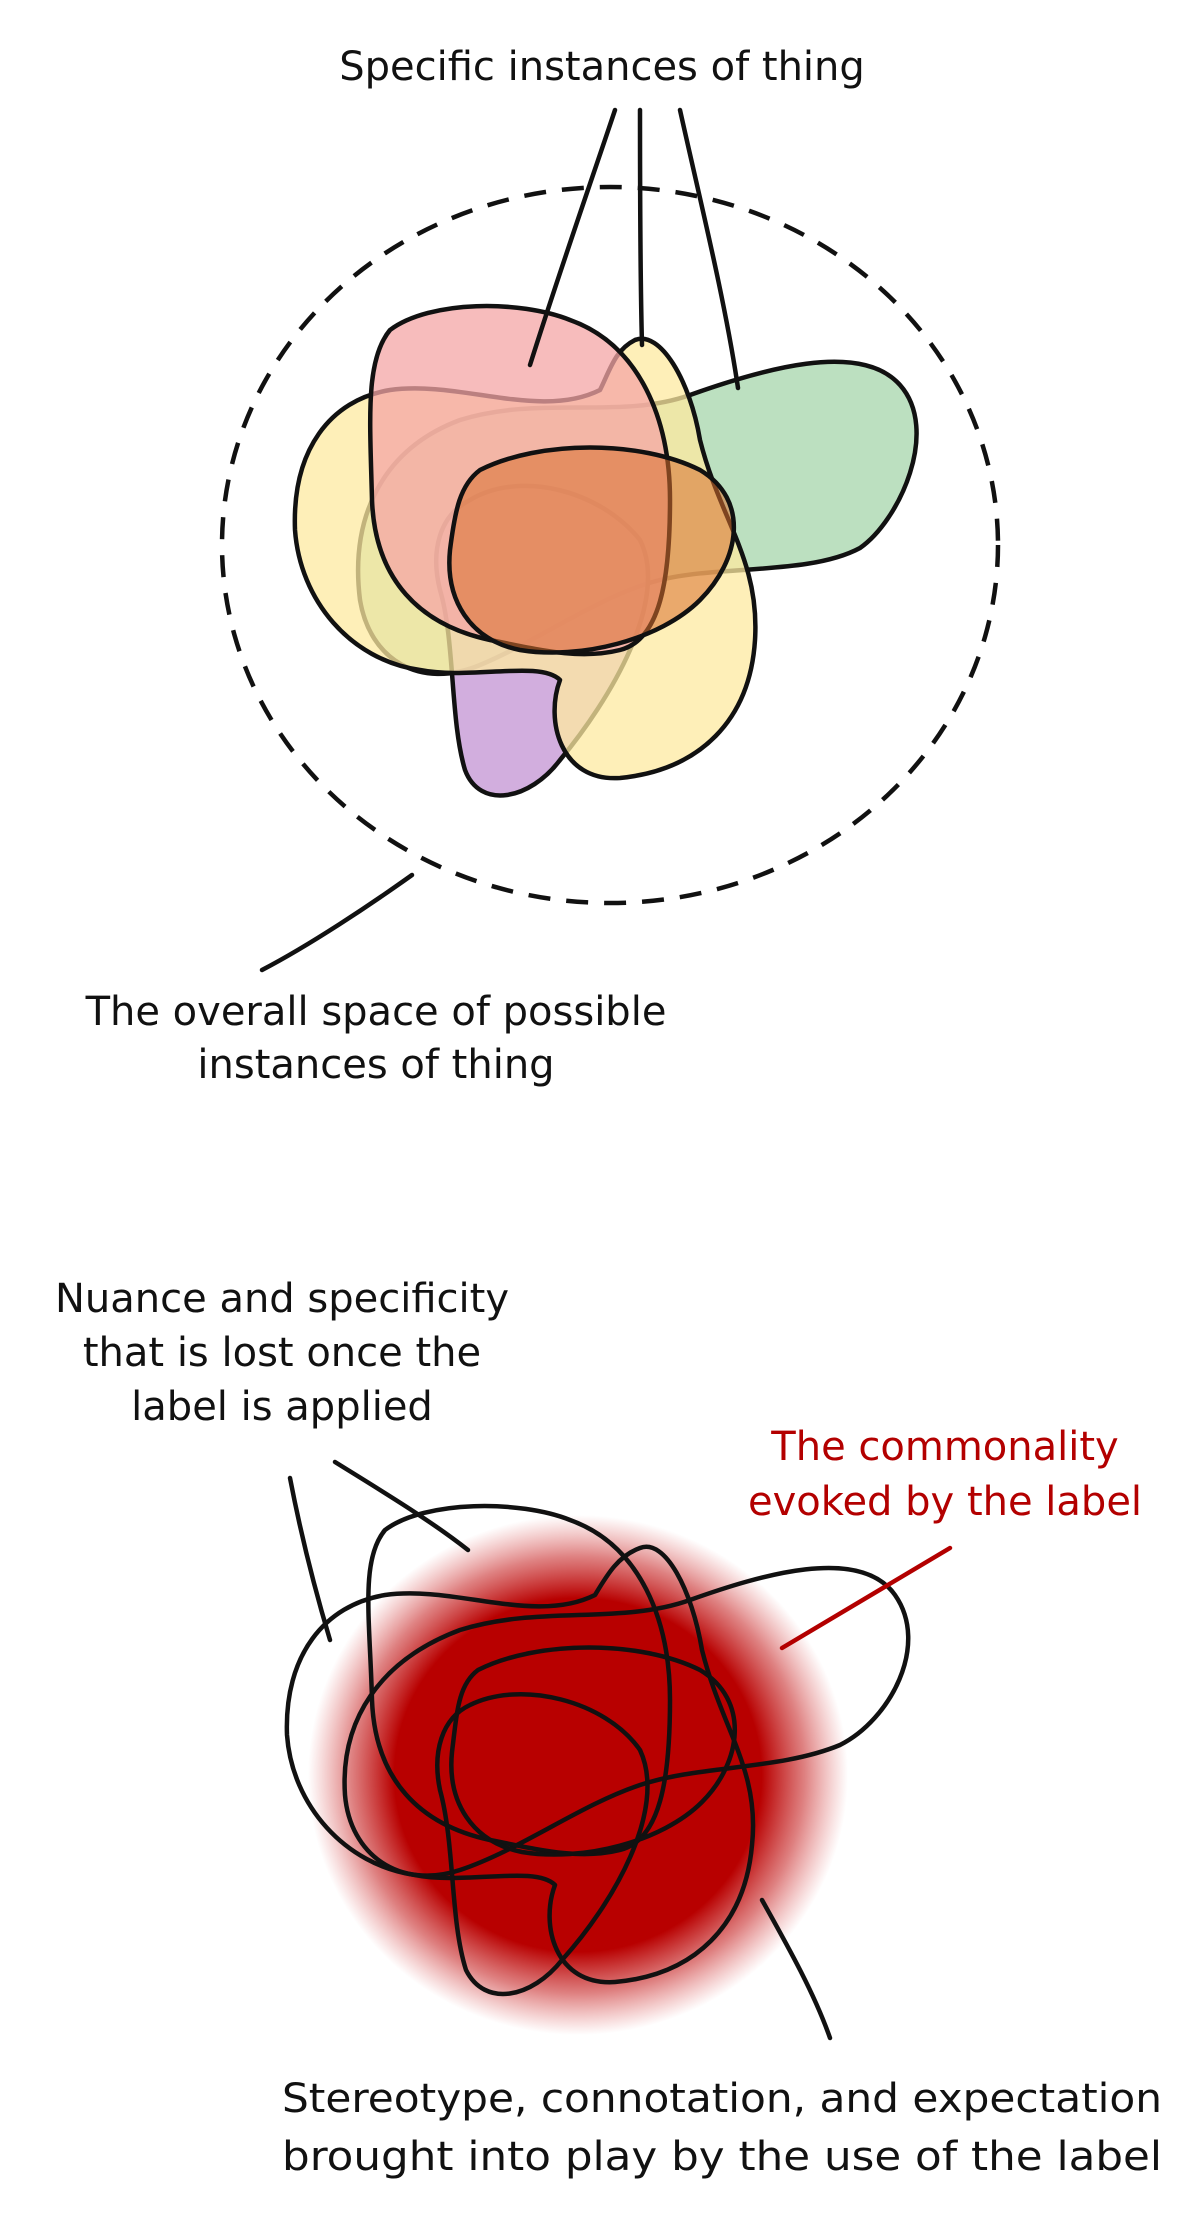 The height and width of the screenshot is (2215, 1202). What do you see at coordinates (944, 1447) in the screenshot?
I see `commonality-label-line-1: The commonality` at bounding box center [944, 1447].